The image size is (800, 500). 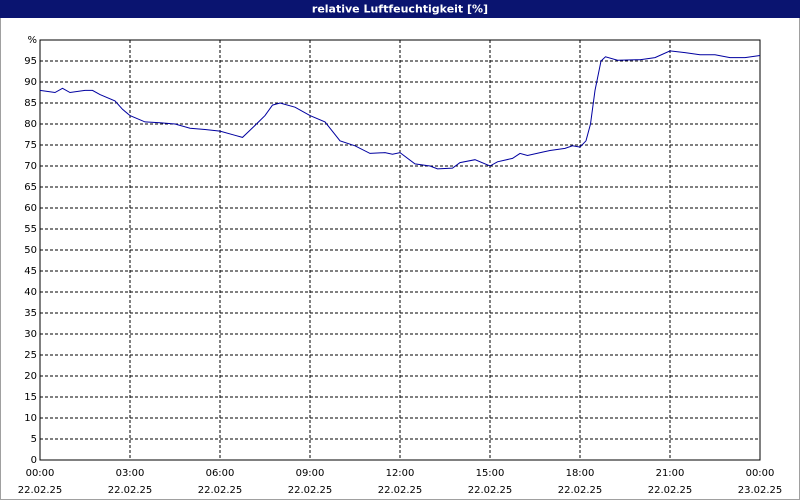 What do you see at coordinates (30, 313) in the screenshot?
I see `y-tick-label: 35` at bounding box center [30, 313].